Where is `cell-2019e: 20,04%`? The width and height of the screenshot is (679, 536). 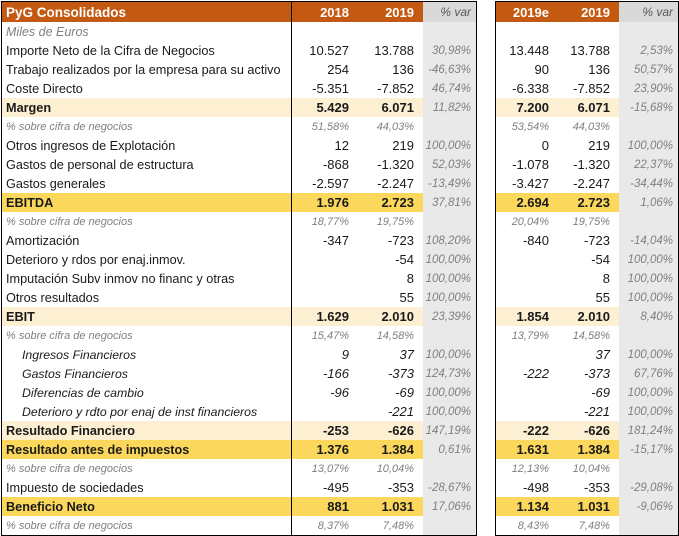 cell-2019e: 20,04% is located at coordinates (530, 221).